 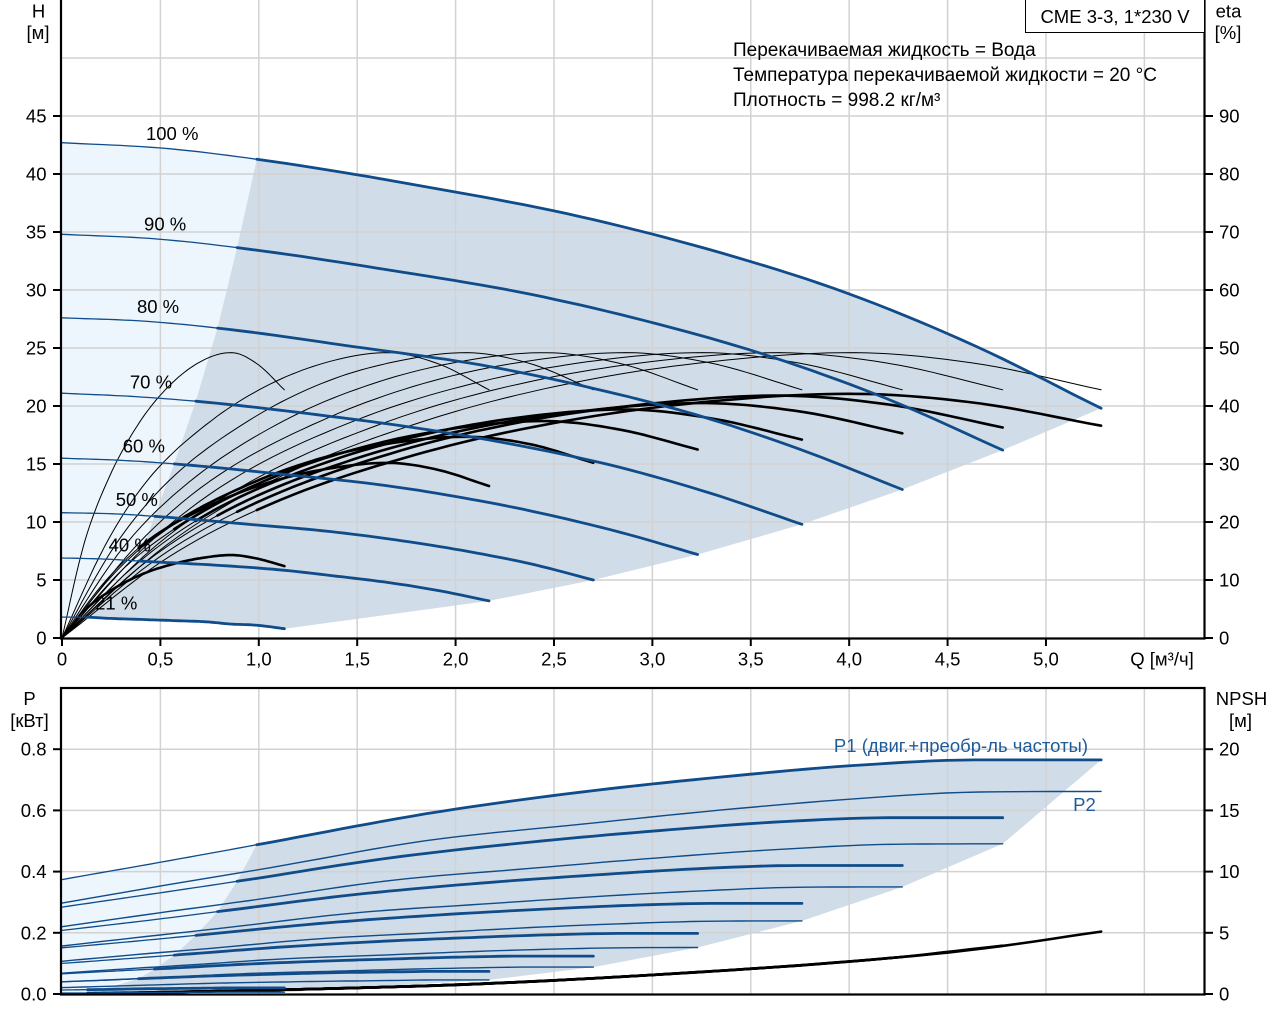 I want to click on speed-label: 70 %, so click(x=151, y=382).